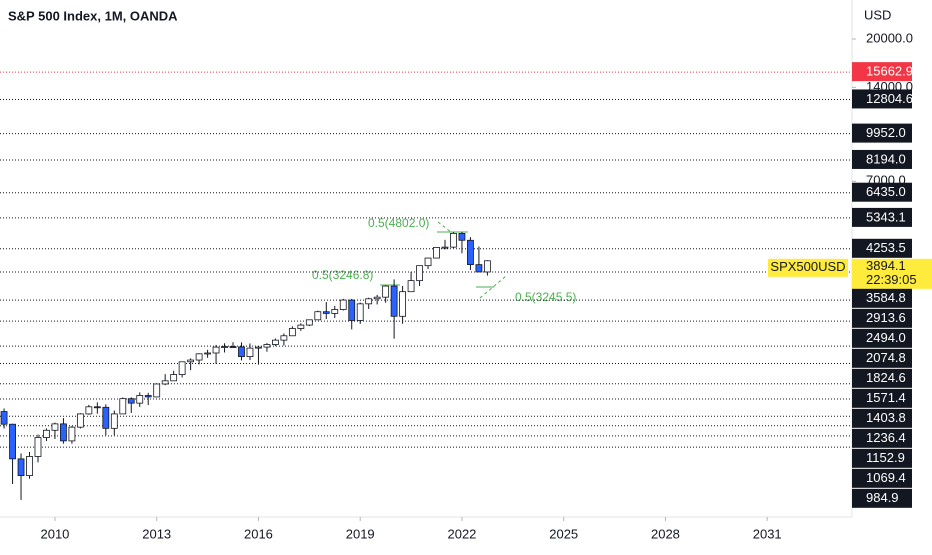 The image size is (932, 555). Describe the element at coordinates (889, 98) in the screenshot. I see `level-label: 12804.6` at that location.